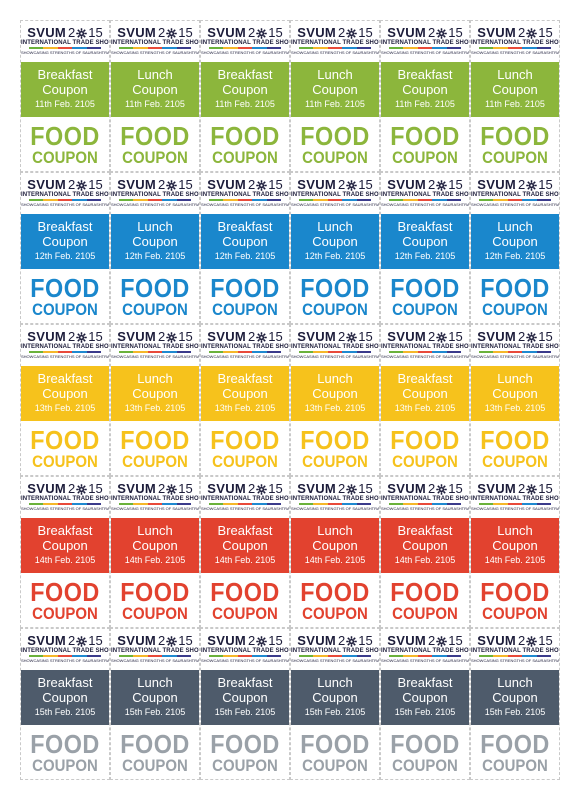 The image size is (578, 800). I want to click on meal-band: Lunch Coupon 15th Feb. 2105, so click(155, 697).